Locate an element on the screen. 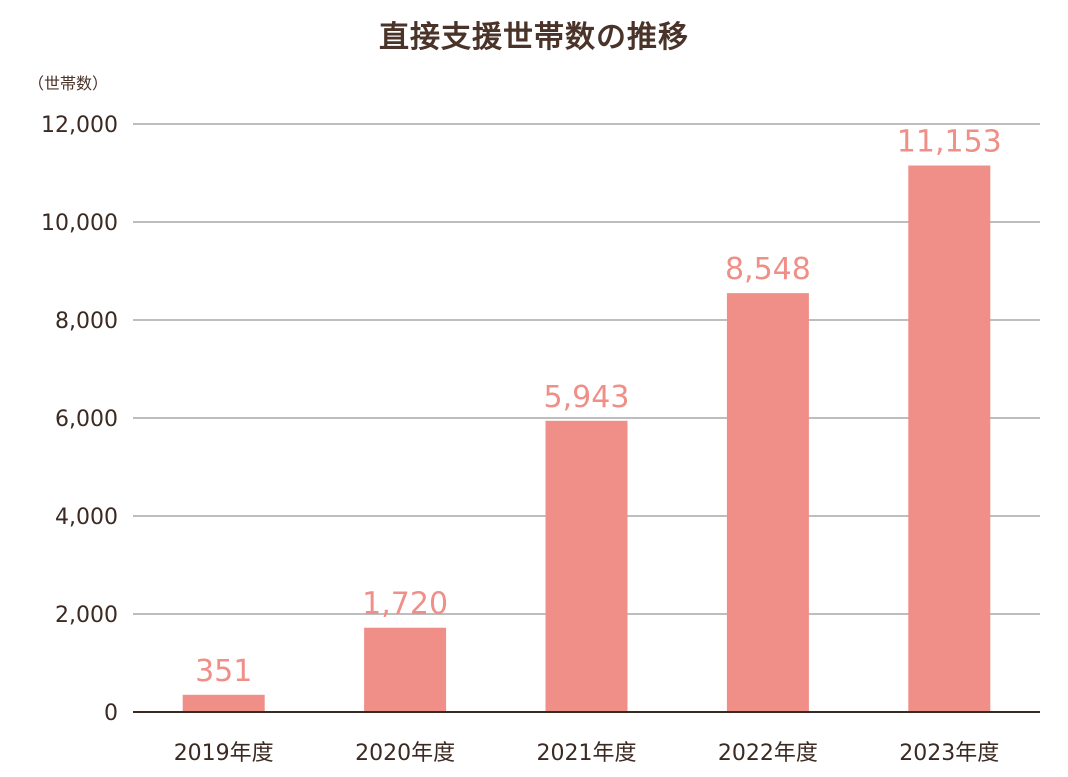 This screenshot has width=1068, height=777. data-label: 8,548 is located at coordinates (768, 269).